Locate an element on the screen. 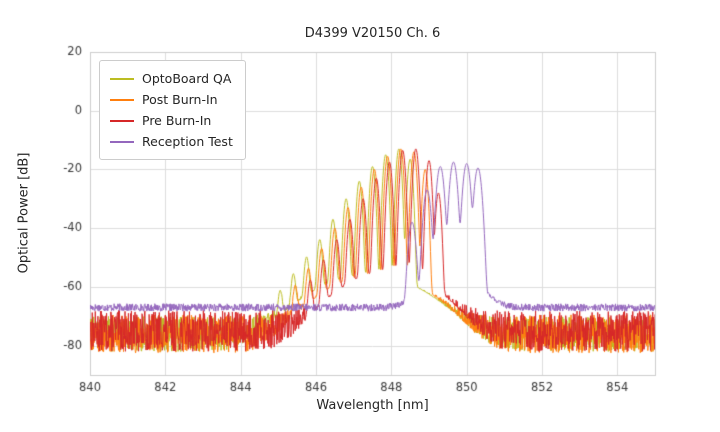 Image resolution: width=720 pixels, height=432 pixels. legend-label: Reception Test is located at coordinates (187, 141).